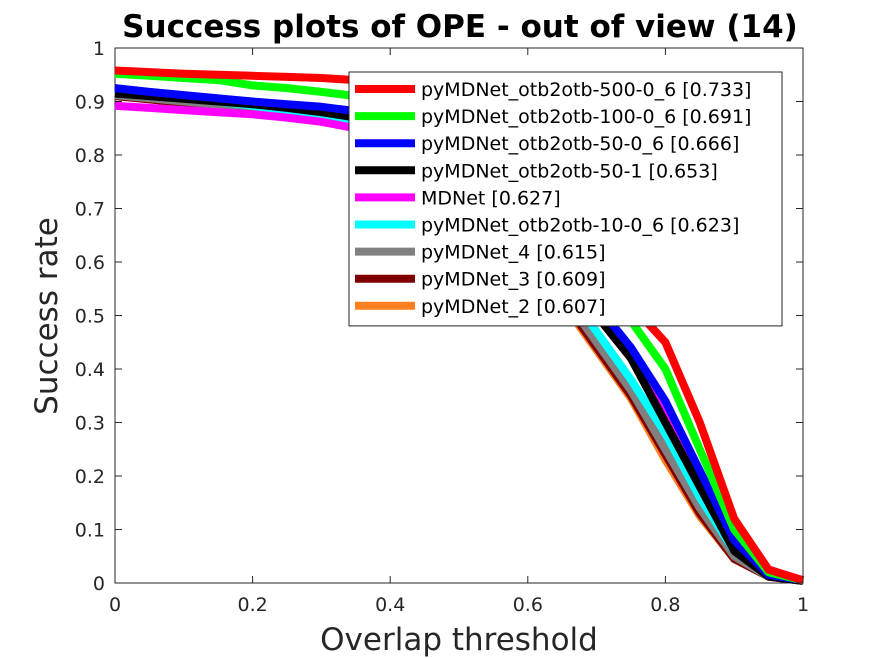  What do you see at coordinates (528, 605) in the screenshot?
I see `x-tick-label: 0.6` at bounding box center [528, 605].